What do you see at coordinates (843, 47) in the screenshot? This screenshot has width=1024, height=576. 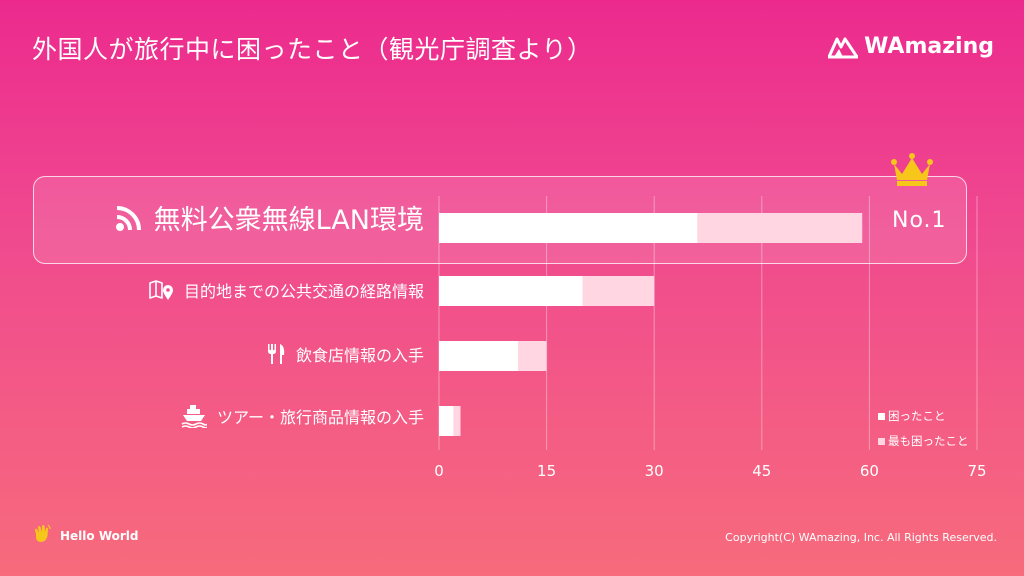 I see `wamazing-logo-icon` at bounding box center [843, 47].